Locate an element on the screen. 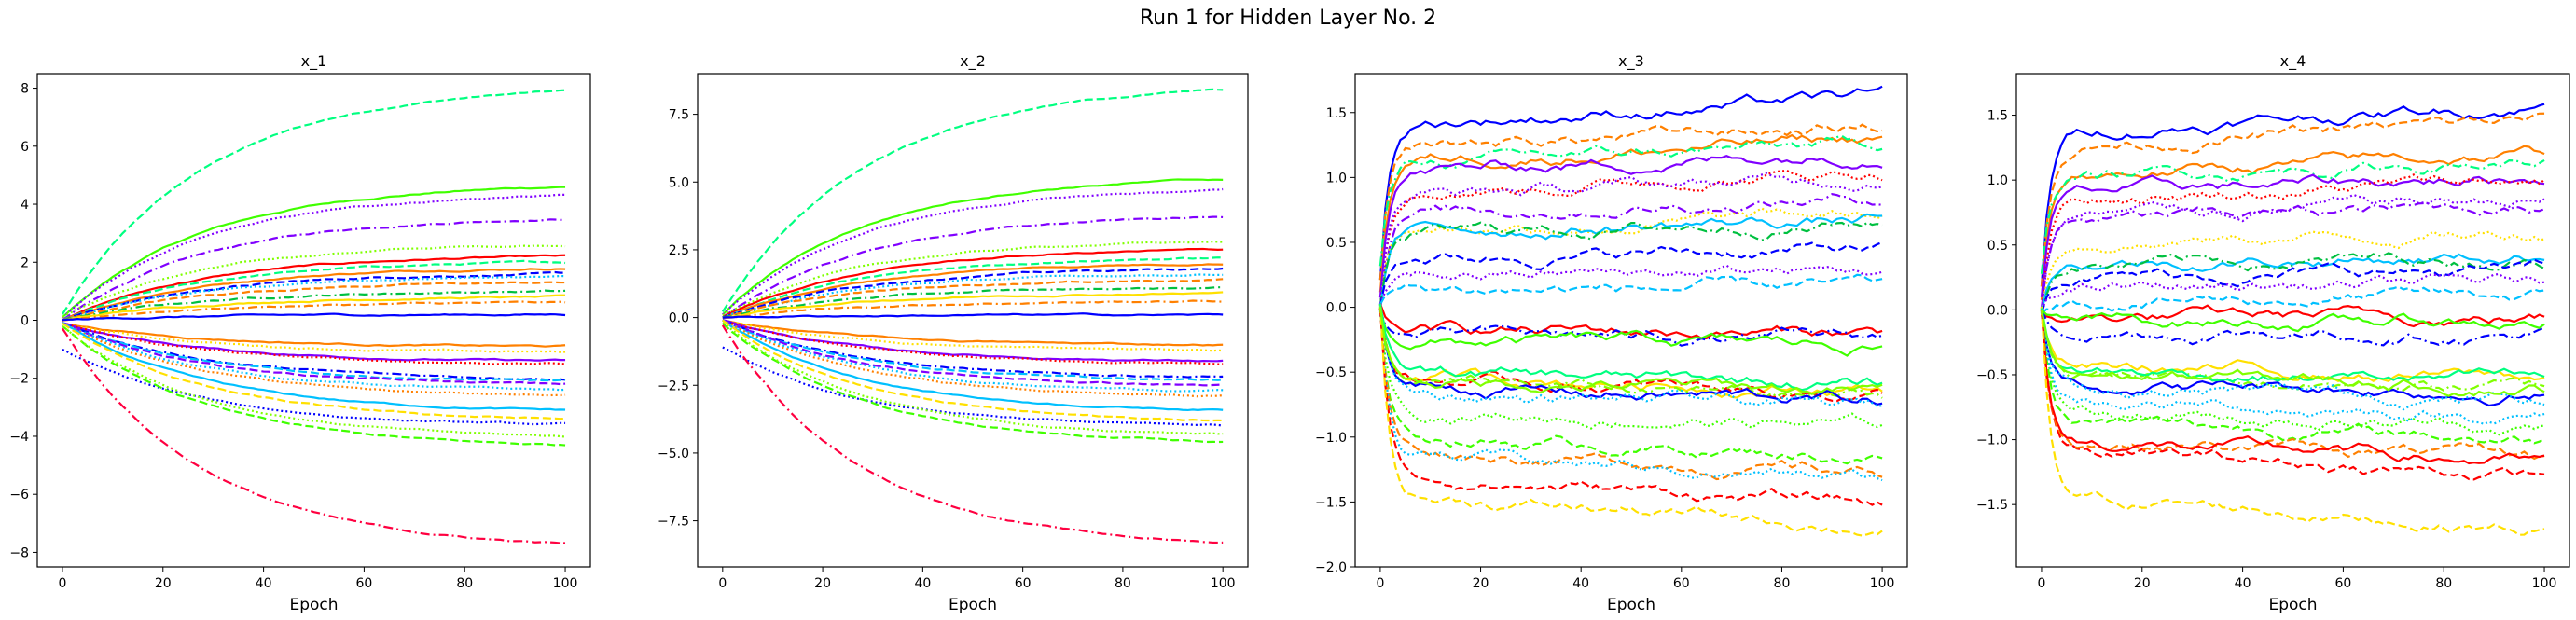 The height and width of the screenshot is (620, 2576). x-tick-label: 80 is located at coordinates (464, 583).